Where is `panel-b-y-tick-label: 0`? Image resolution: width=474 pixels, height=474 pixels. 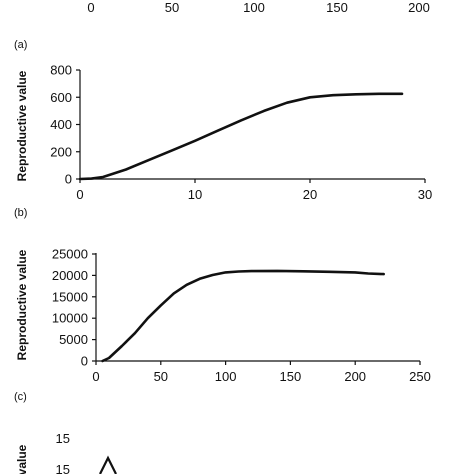 panel-b-y-tick-label: 0 is located at coordinates (84, 361).